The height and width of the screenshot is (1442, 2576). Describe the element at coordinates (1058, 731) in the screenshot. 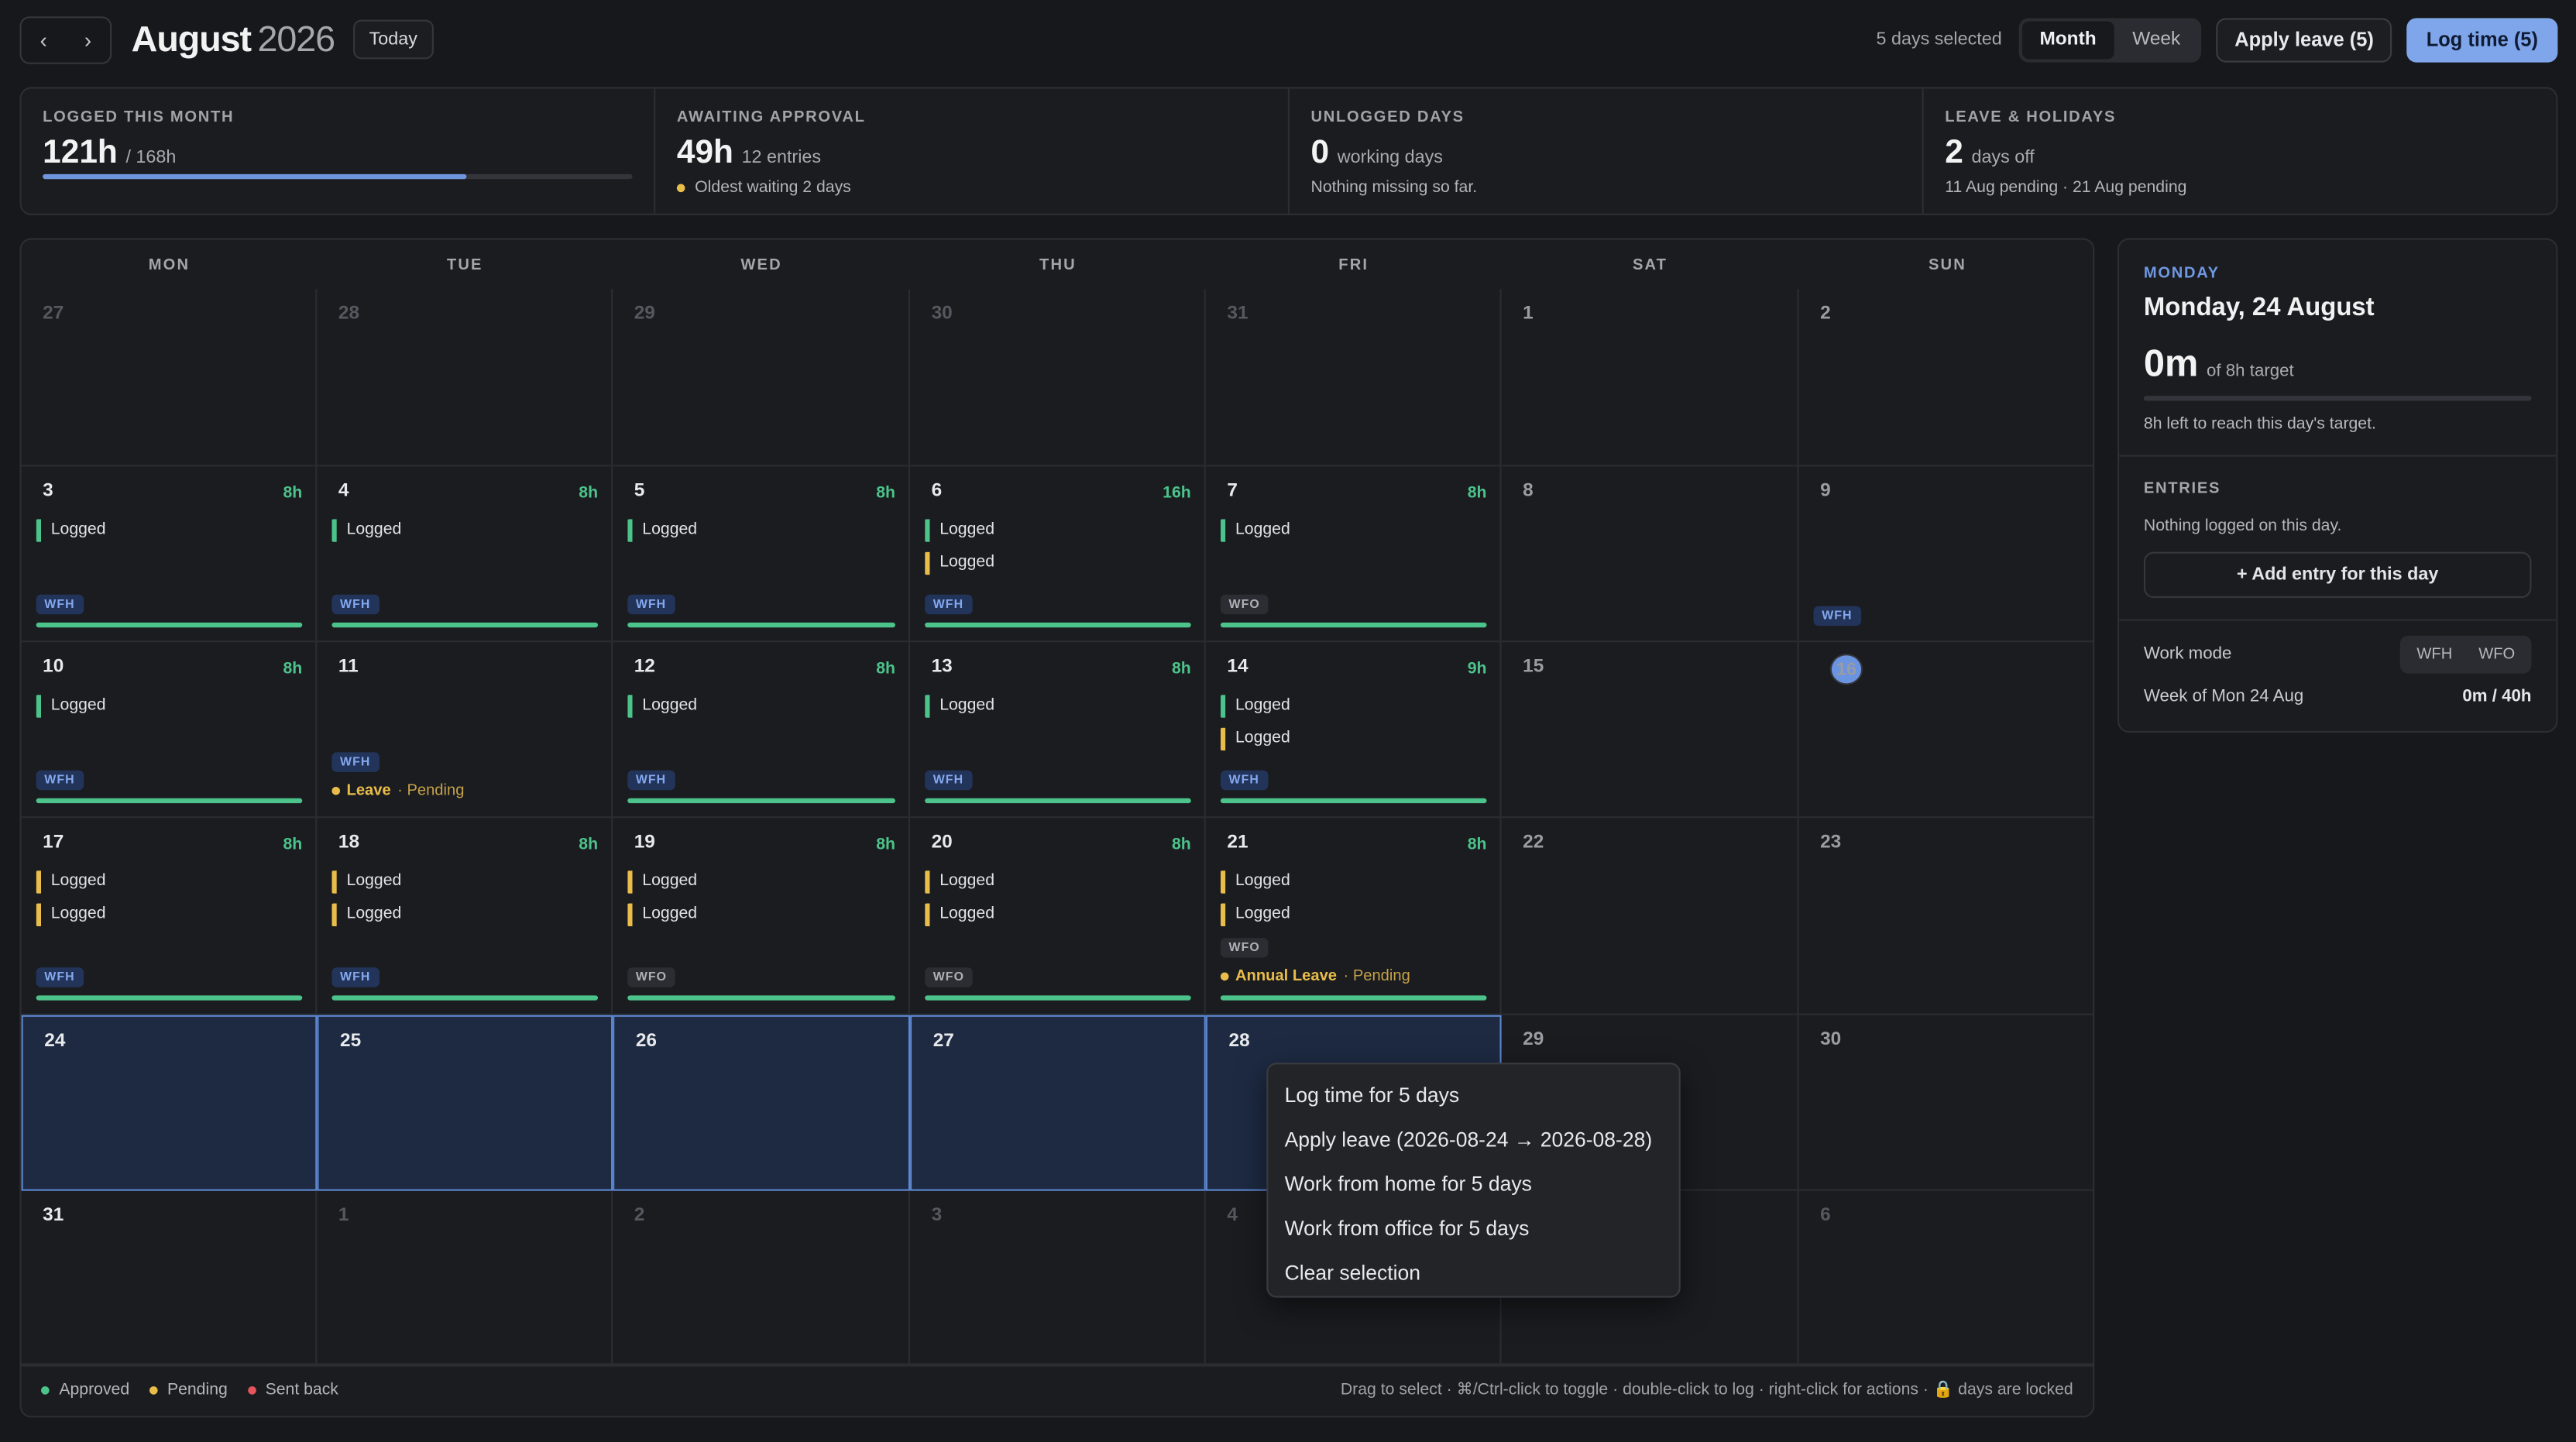

I see `day-cell: 13 8h Logged WFH` at that location.